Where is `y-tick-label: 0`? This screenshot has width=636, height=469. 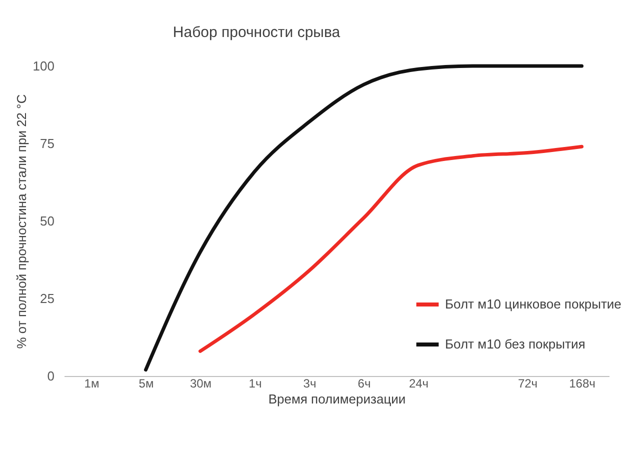 y-tick-label: 0 is located at coordinates (50, 376).